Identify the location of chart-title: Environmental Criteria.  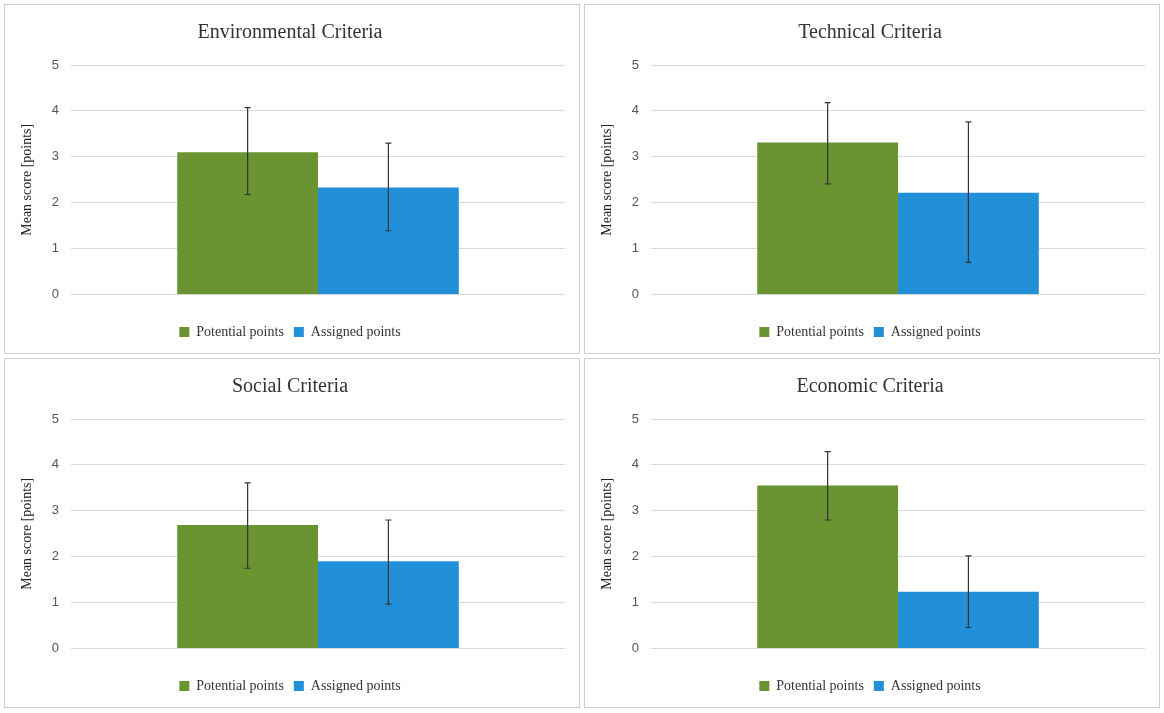
(290, 31).